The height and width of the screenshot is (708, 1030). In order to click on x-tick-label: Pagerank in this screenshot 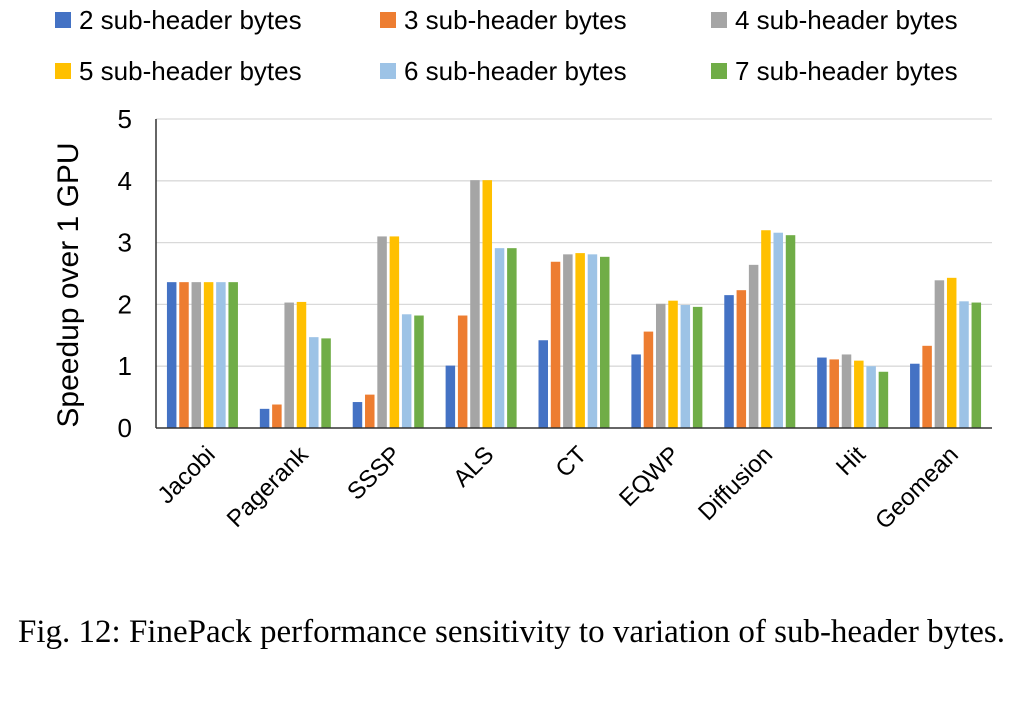, I will do `click(268, 486)`.